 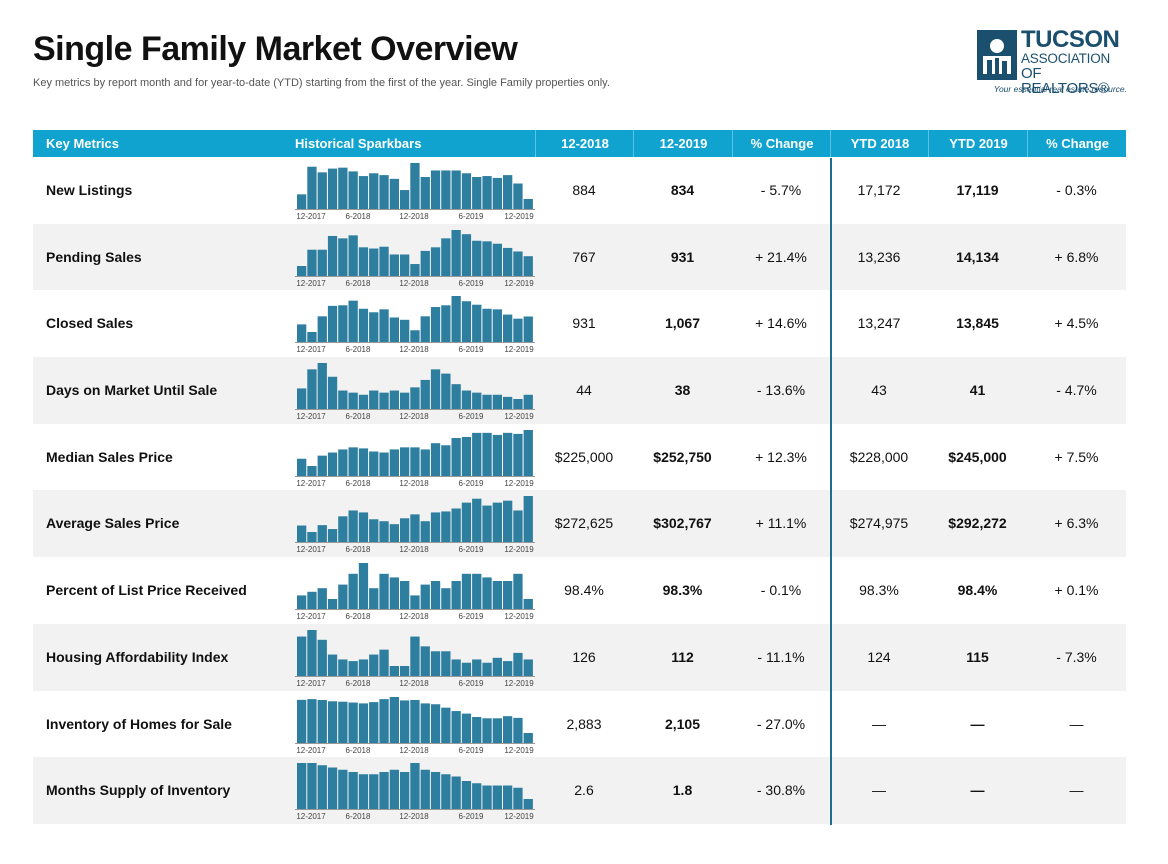 What do you see at coordinates (977, 590) in the screenshot?
I see `cell-ytd-2019: 98.4%` at bounding box center [977, 590].